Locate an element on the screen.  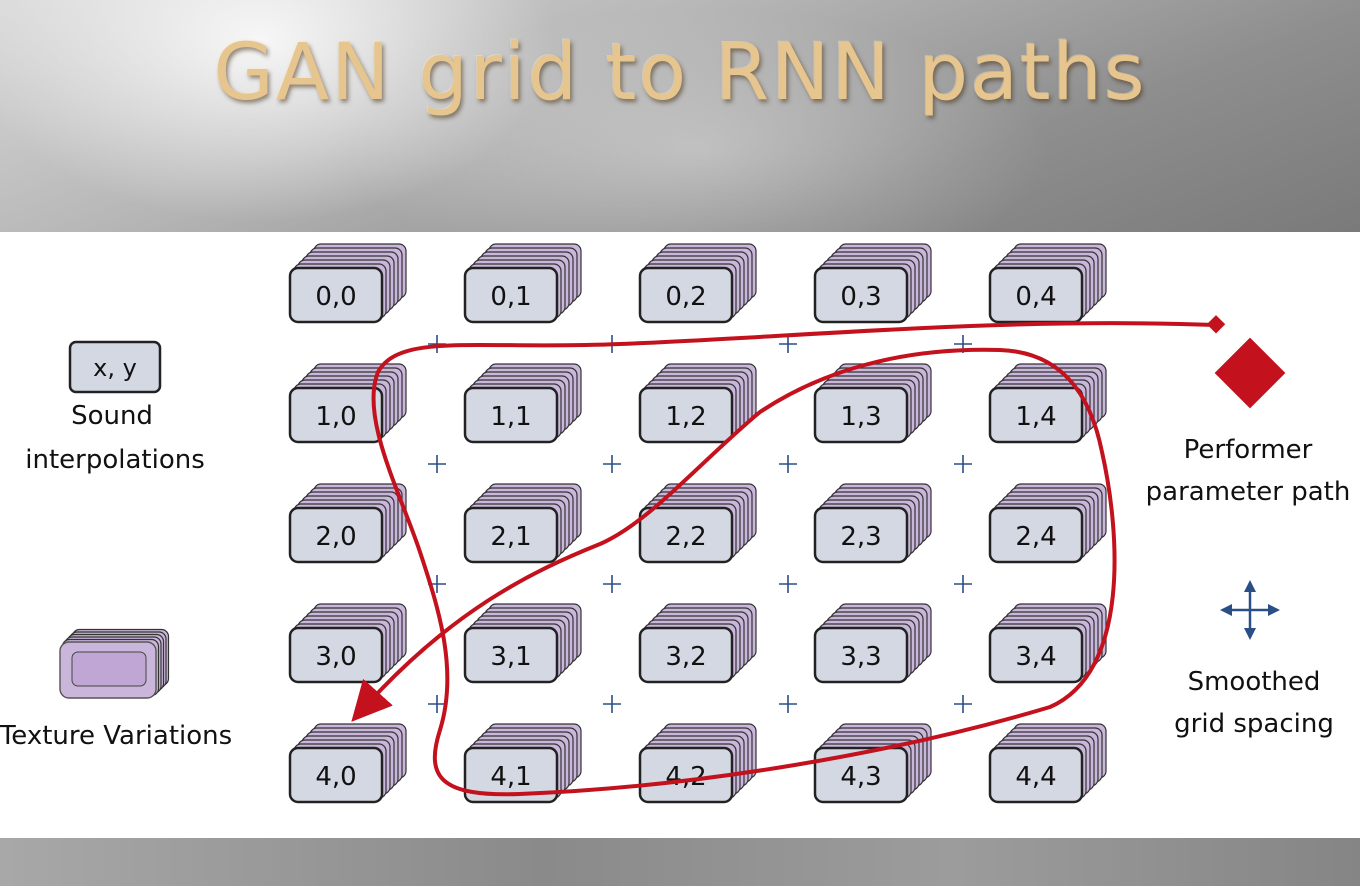
grid-cell: 2,2 is located at coordinates (697, 523).